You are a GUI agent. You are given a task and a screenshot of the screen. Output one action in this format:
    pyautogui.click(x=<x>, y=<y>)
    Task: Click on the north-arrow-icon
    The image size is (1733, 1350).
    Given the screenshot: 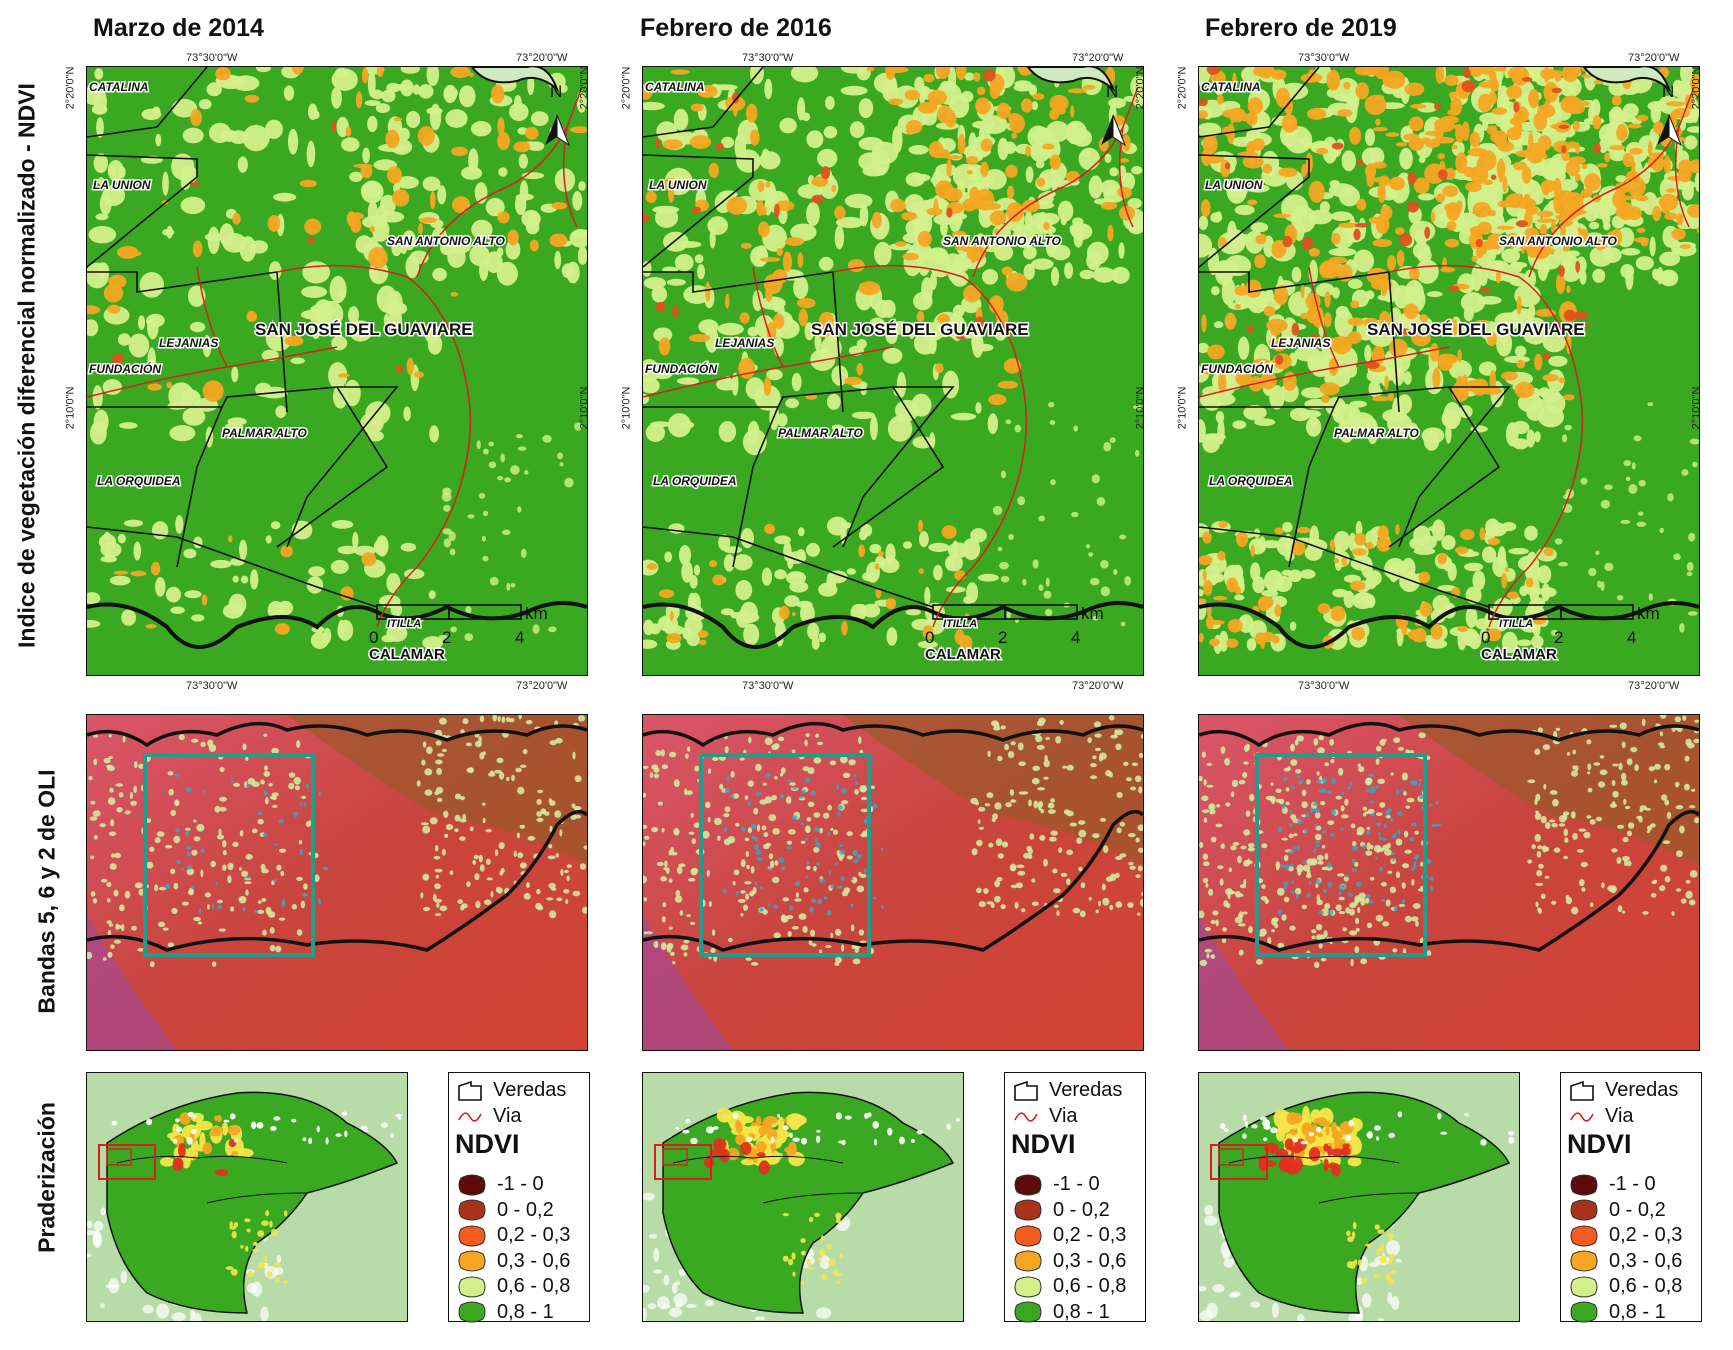 What is the action you would take?
    pyautogui.click(x=1114, y=130)
    